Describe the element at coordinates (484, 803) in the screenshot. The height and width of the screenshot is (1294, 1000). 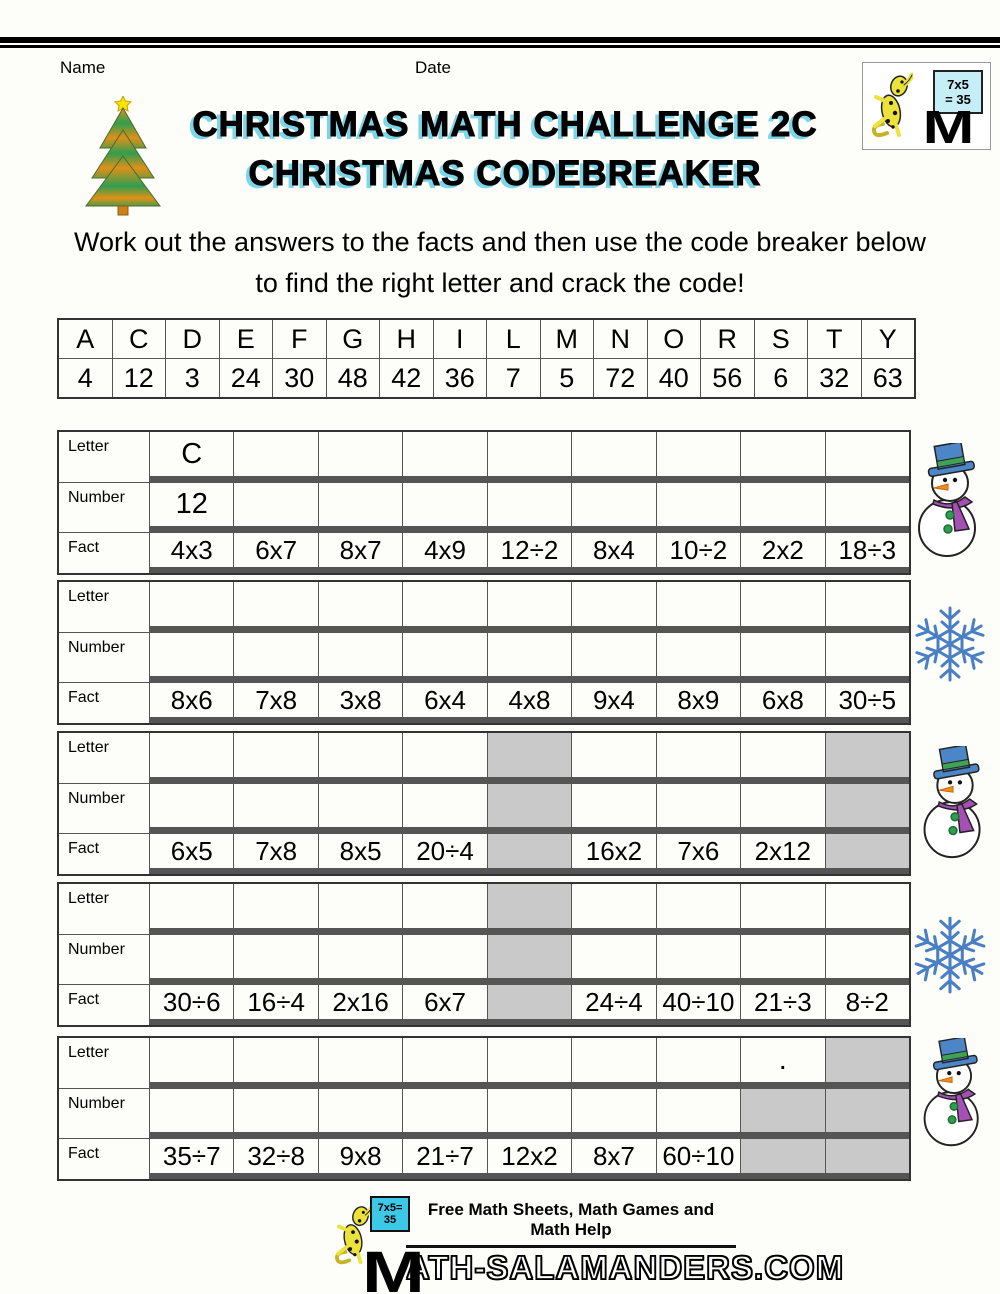
I see `puzzle-table-3: Letter Number Fact 6x5 7x8 8x5 20÷4 16x2 7x6 2x12` at that location.